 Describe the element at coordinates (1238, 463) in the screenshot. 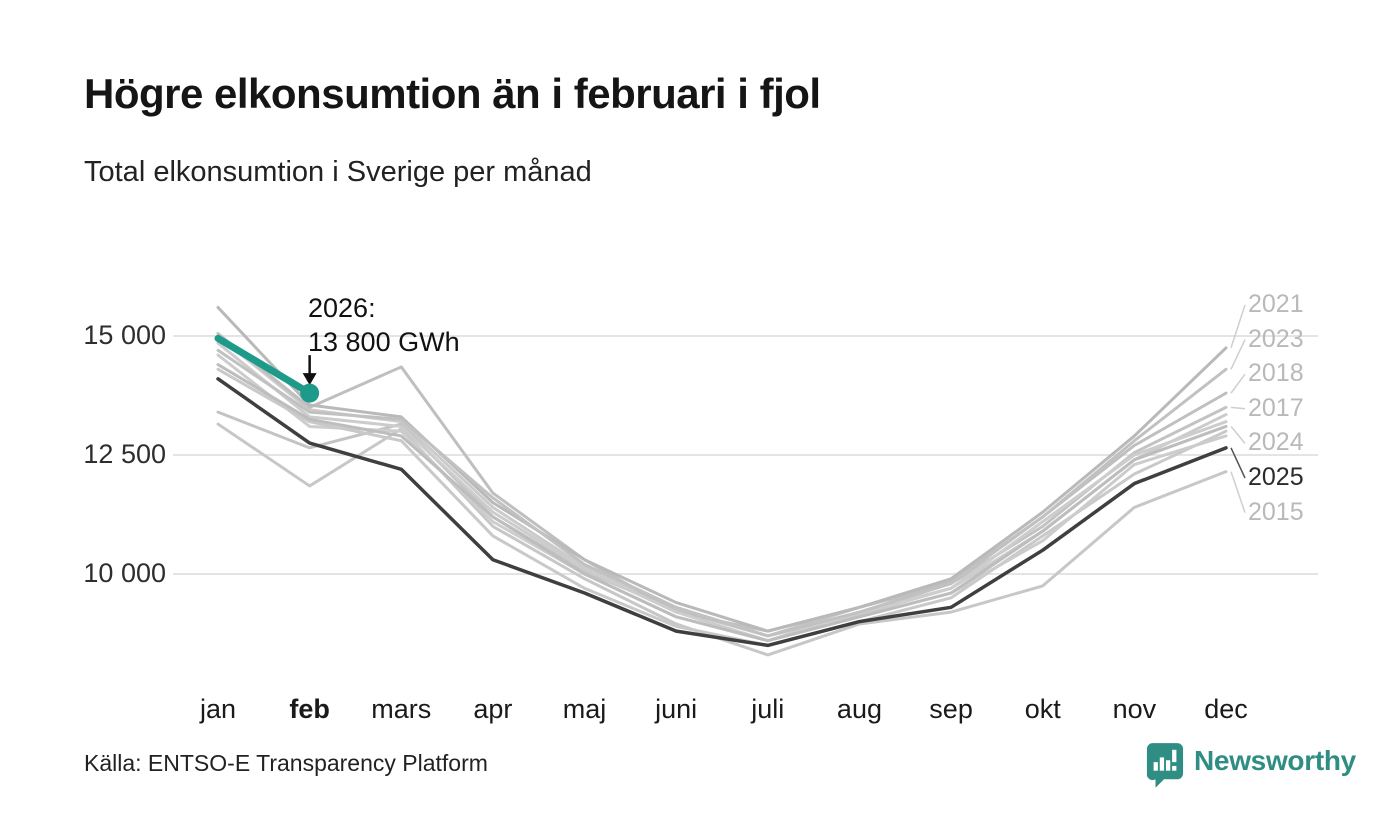

I see `leader-2025` at that location.